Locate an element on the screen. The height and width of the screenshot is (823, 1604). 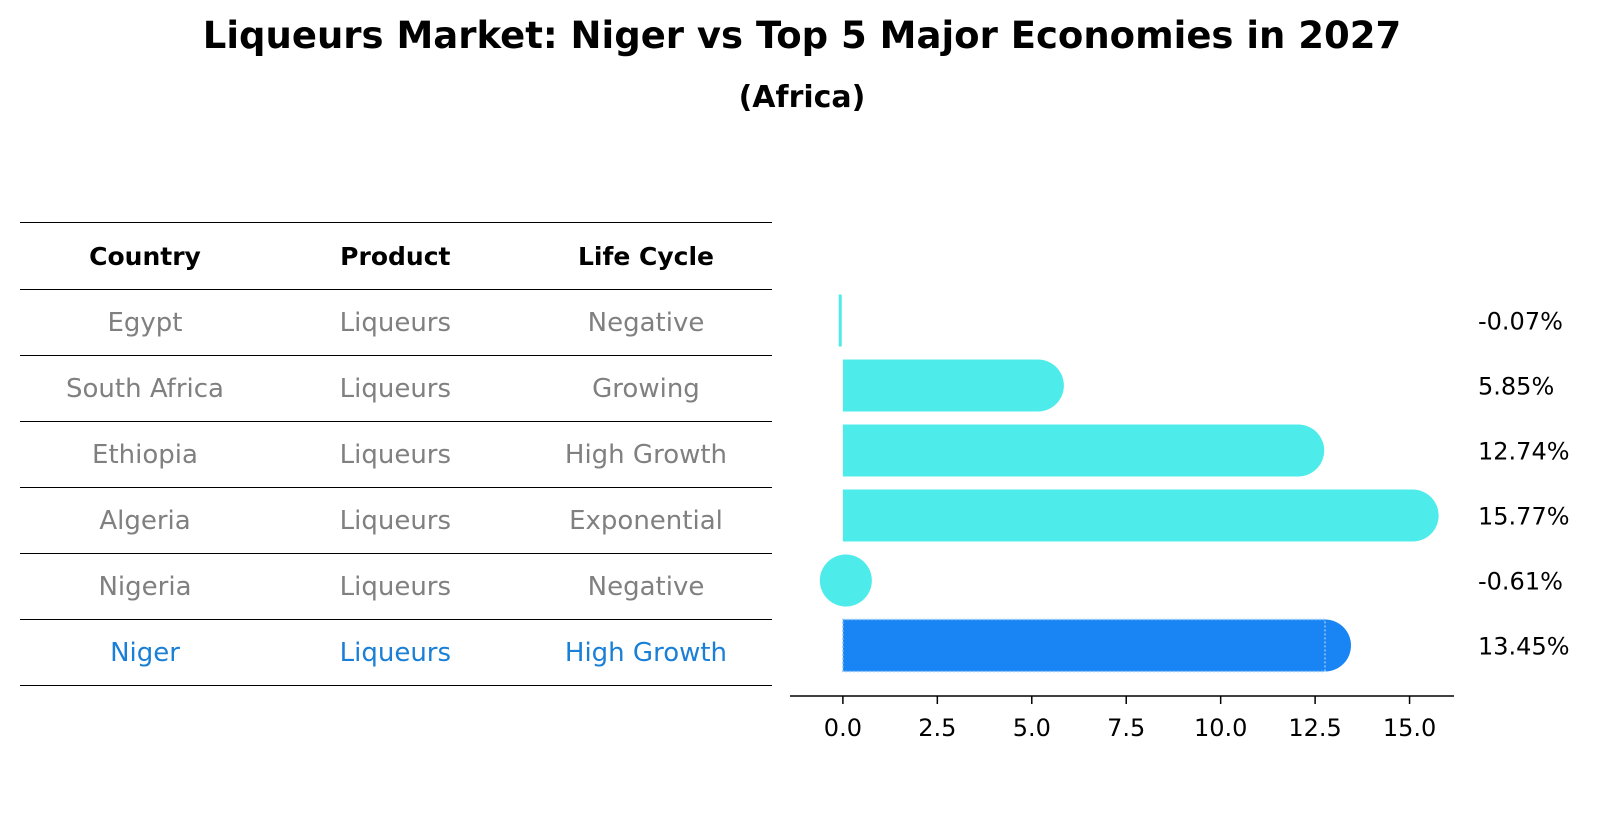
x-tick-label: 12.5 is located at coordinates (1314, 728).